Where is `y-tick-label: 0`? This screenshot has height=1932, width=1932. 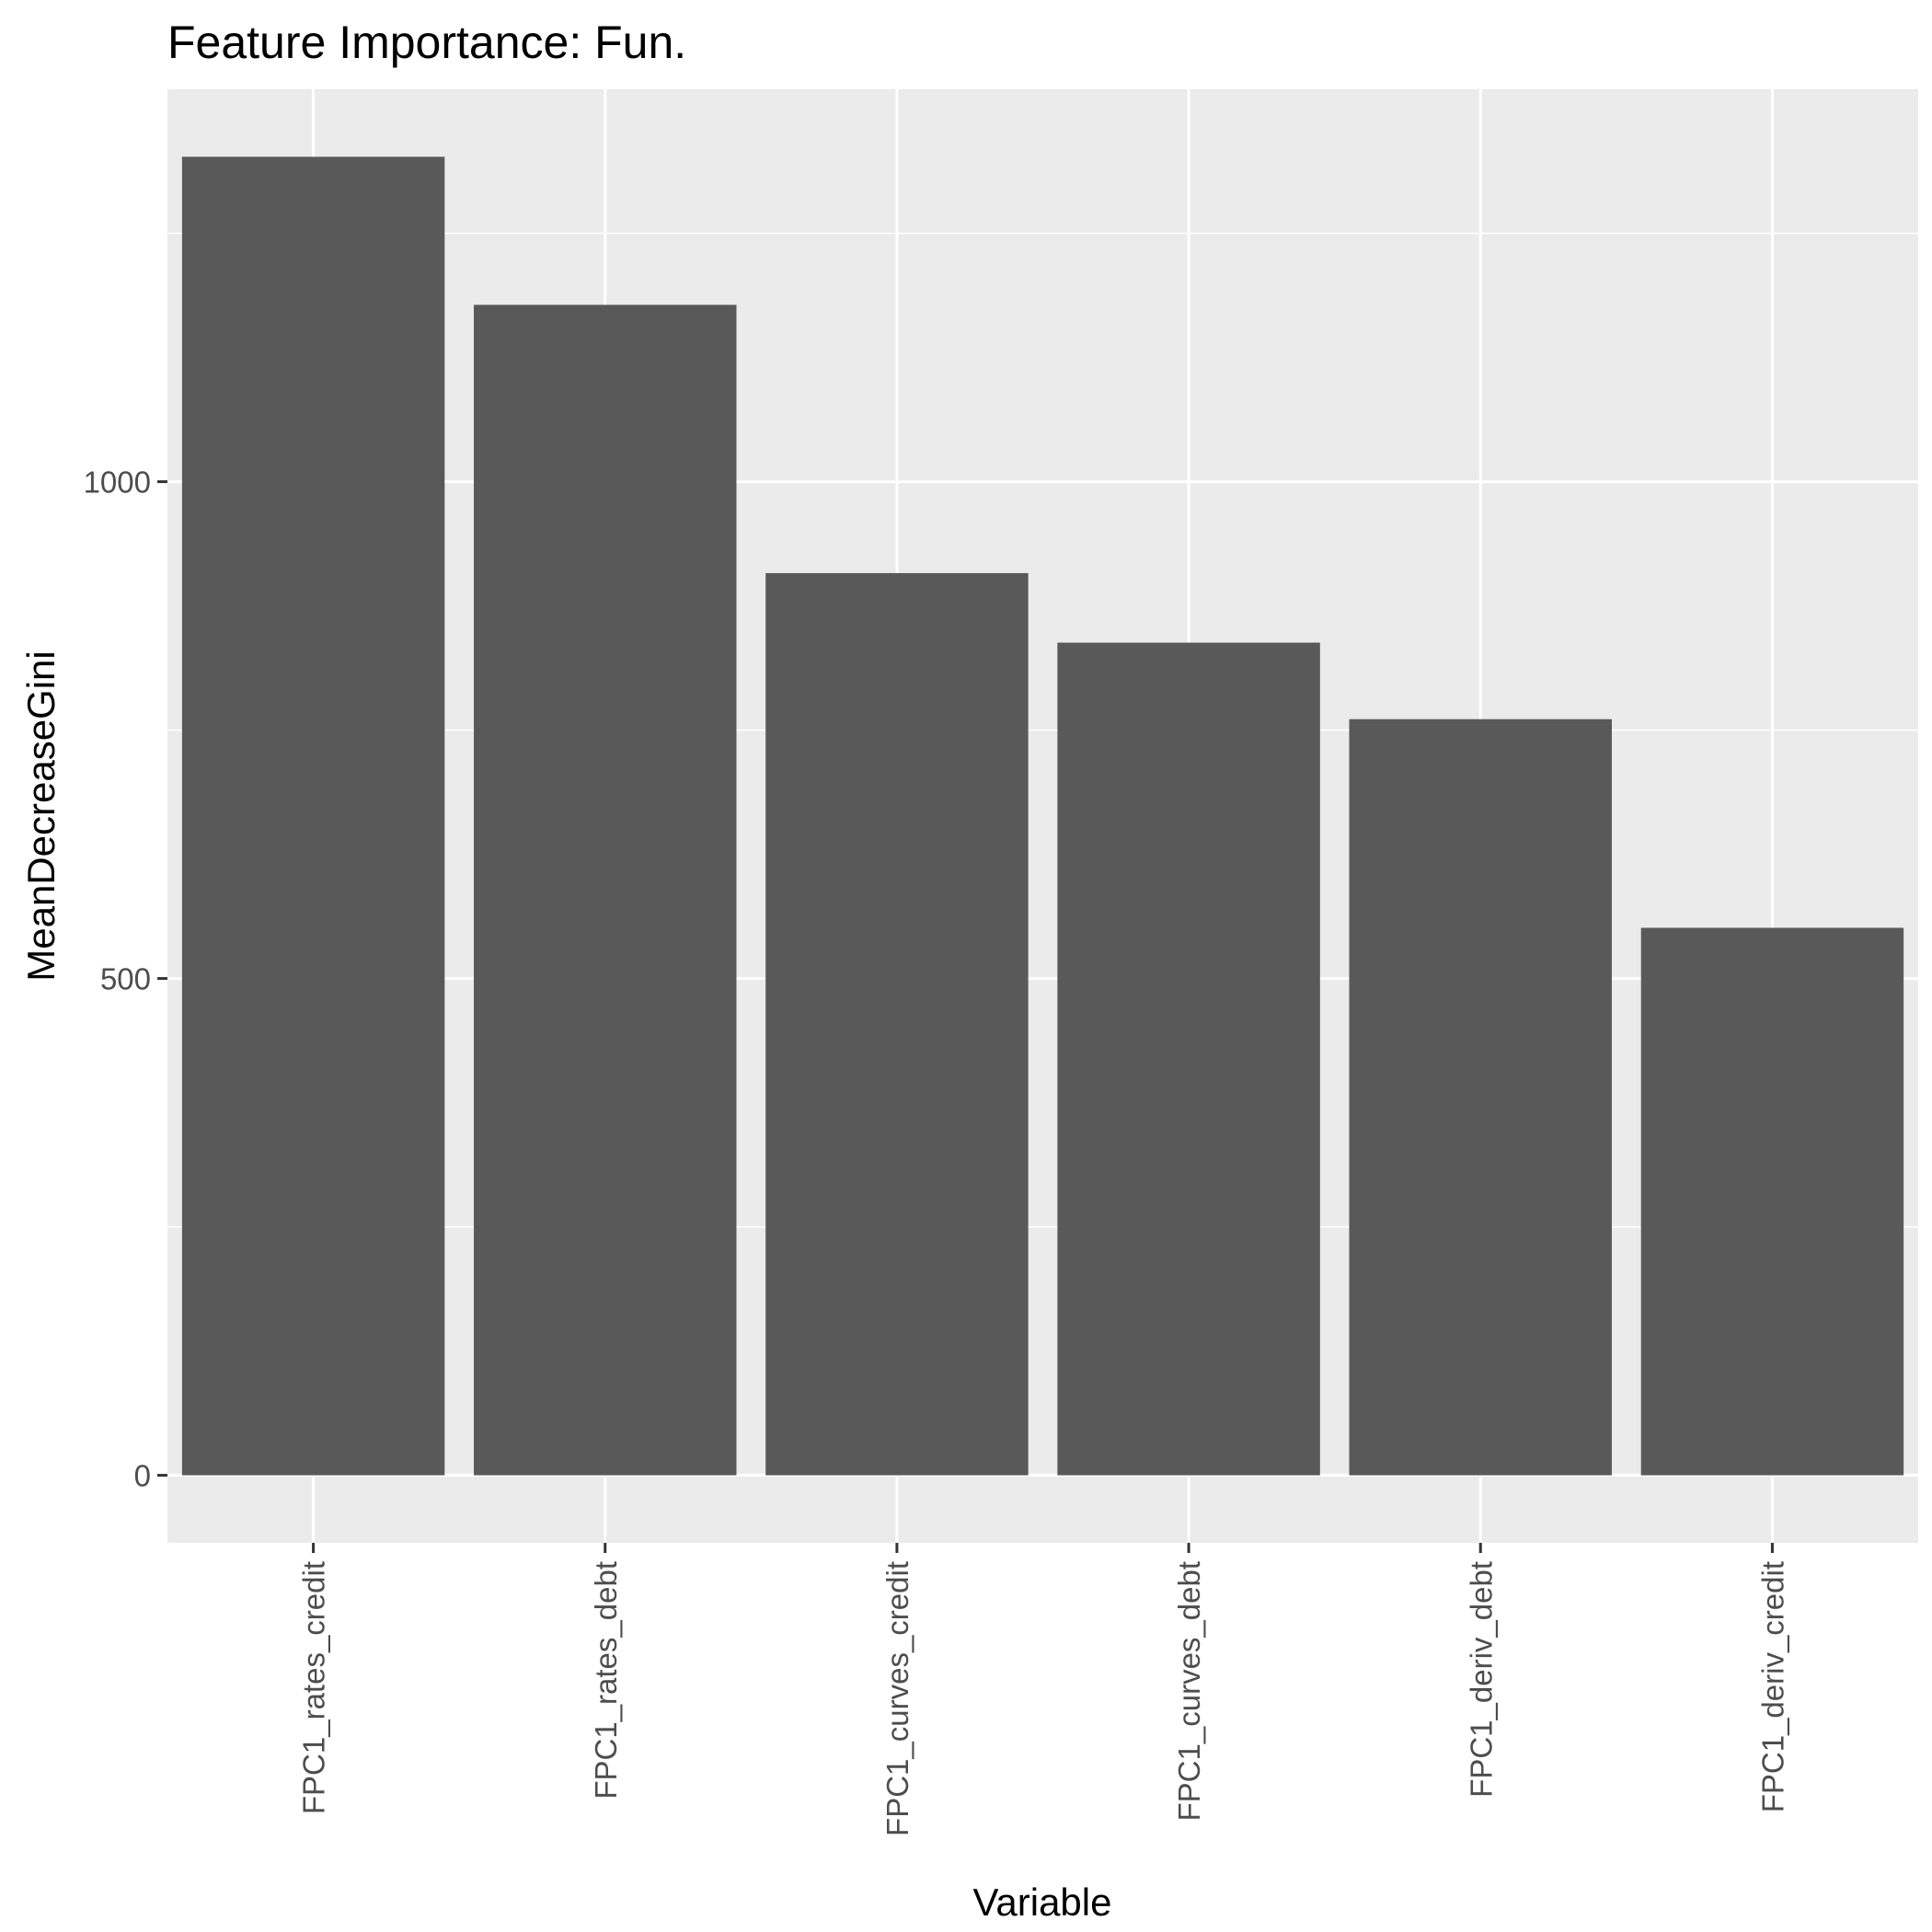
y-tick-label: 0 is located at coordinates (142, 1476).